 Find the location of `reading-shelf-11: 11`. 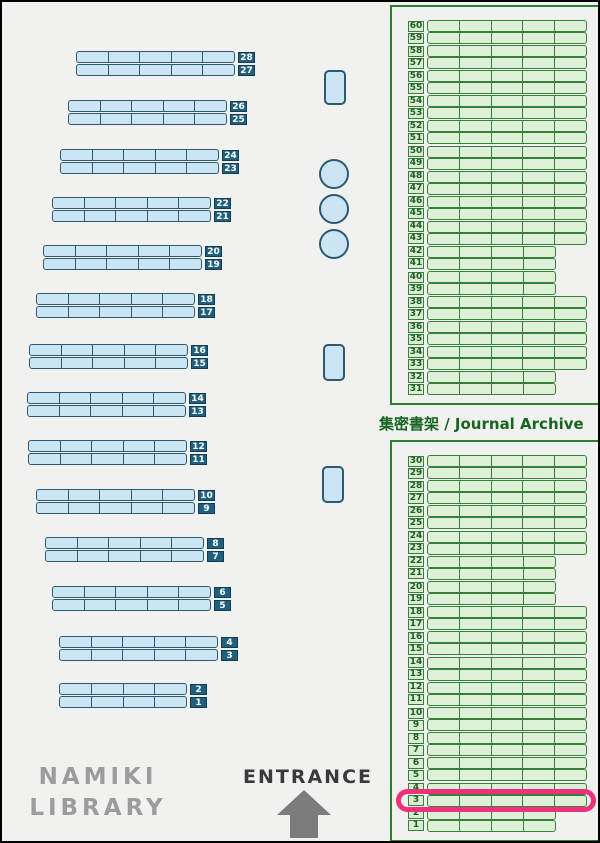

reading-shelf-11: 11 is located at coordinates (117, 459).